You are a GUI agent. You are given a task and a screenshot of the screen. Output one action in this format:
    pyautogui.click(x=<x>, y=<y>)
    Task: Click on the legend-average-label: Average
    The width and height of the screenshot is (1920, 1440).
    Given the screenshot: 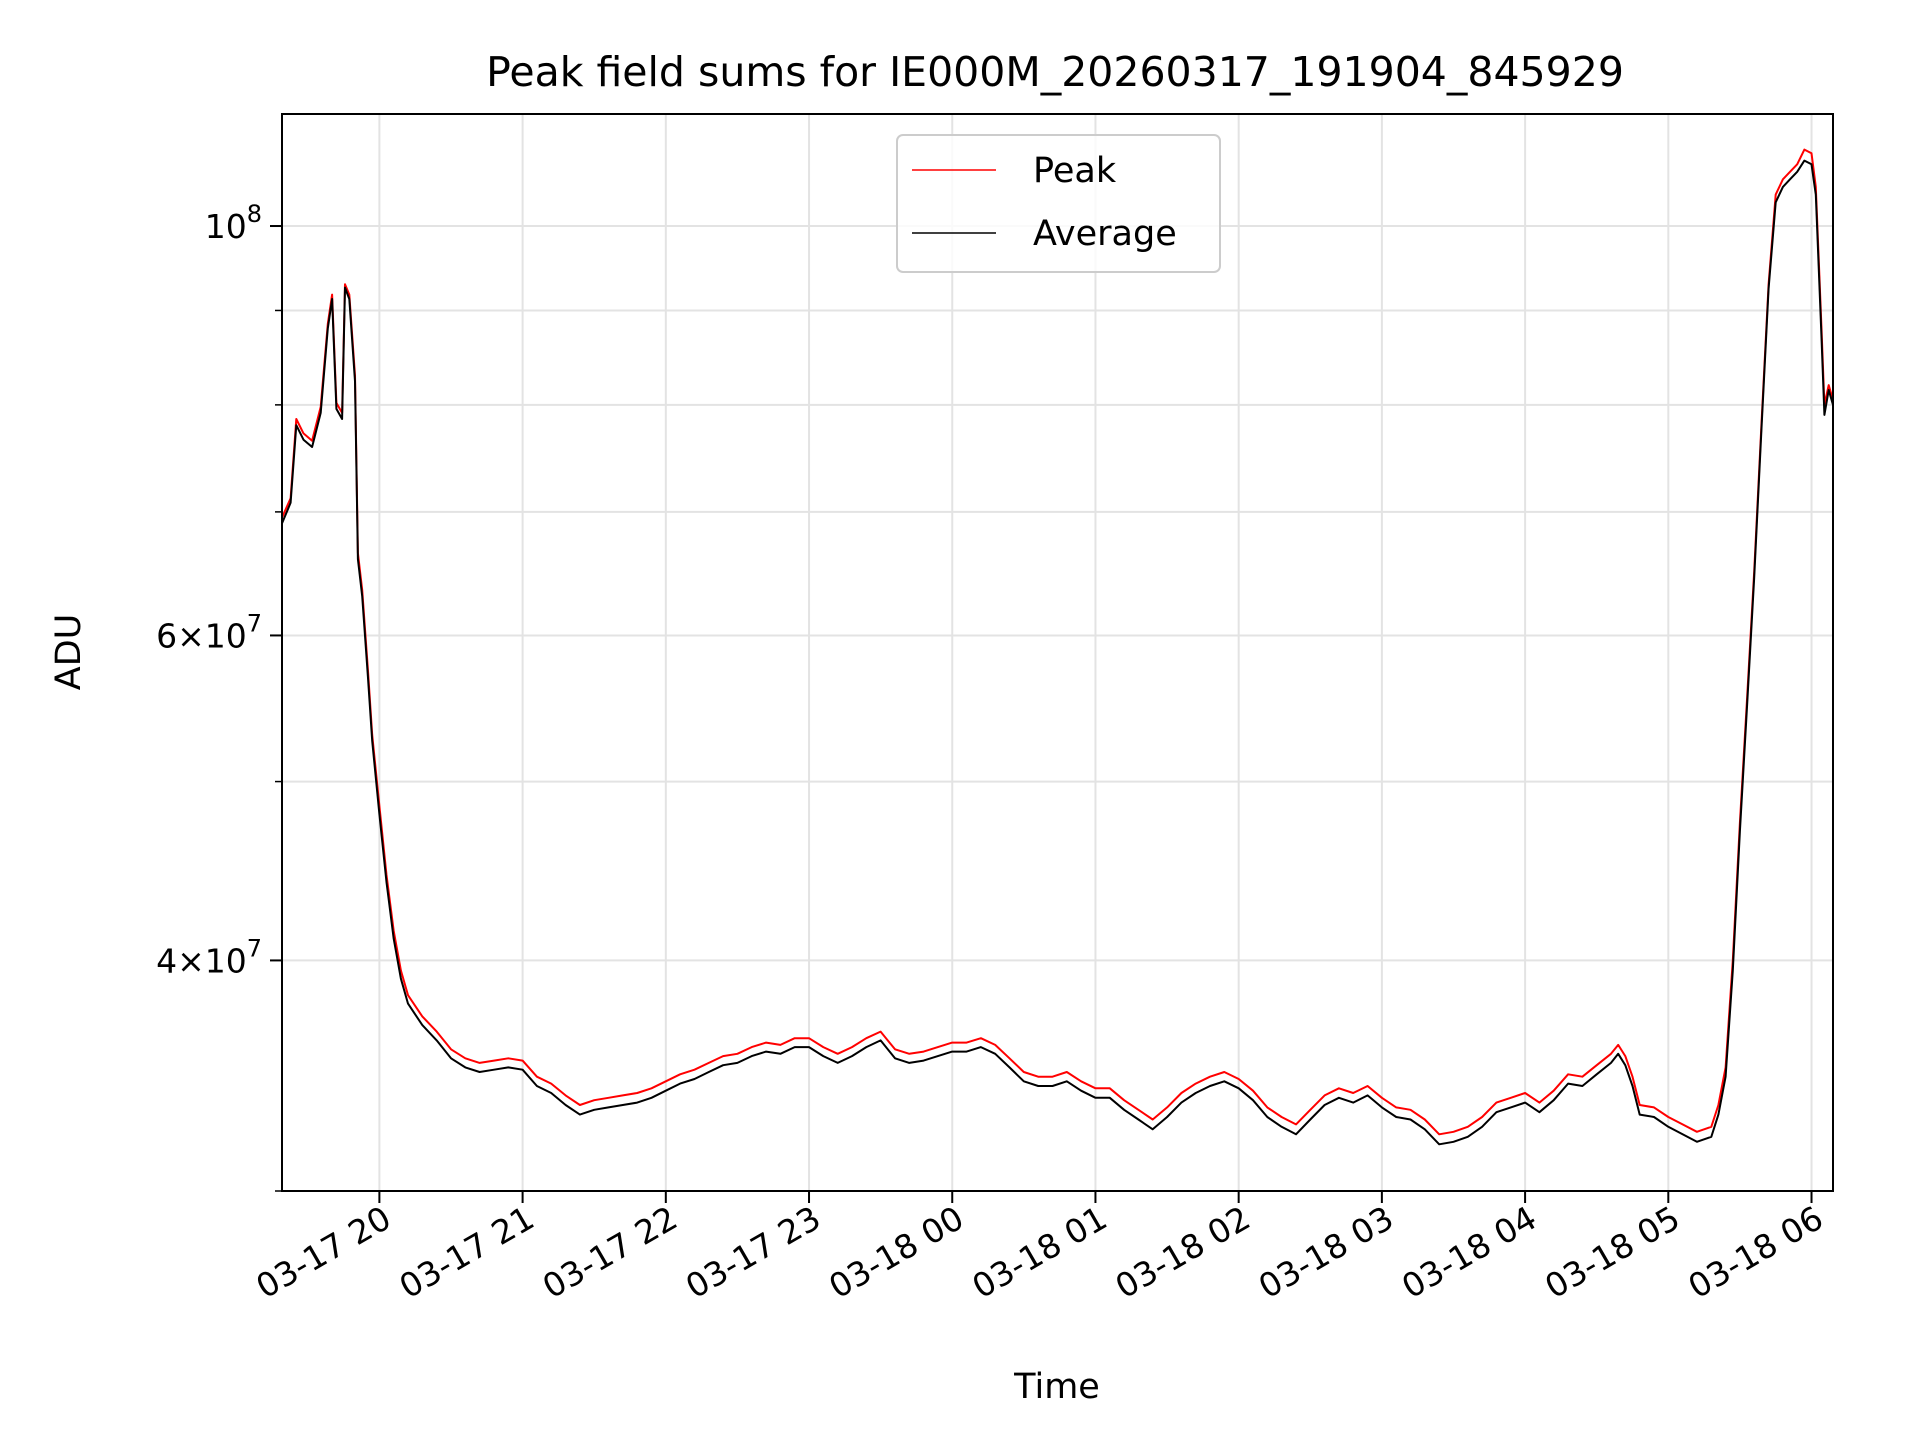 What is the action you would take?
    pyautogui.click(x=1105, y=234)
    